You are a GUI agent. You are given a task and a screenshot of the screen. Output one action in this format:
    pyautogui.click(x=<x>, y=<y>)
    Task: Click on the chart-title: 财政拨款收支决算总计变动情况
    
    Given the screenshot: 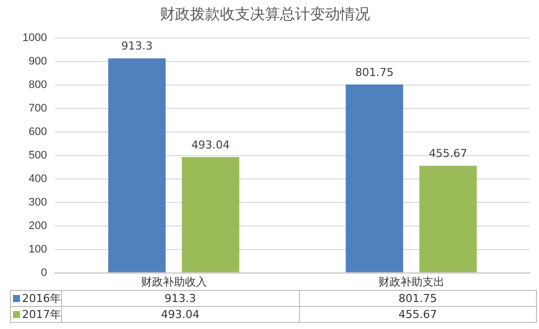 What is the action you would take?
    pyautogui.click(x=265, y=13)
    